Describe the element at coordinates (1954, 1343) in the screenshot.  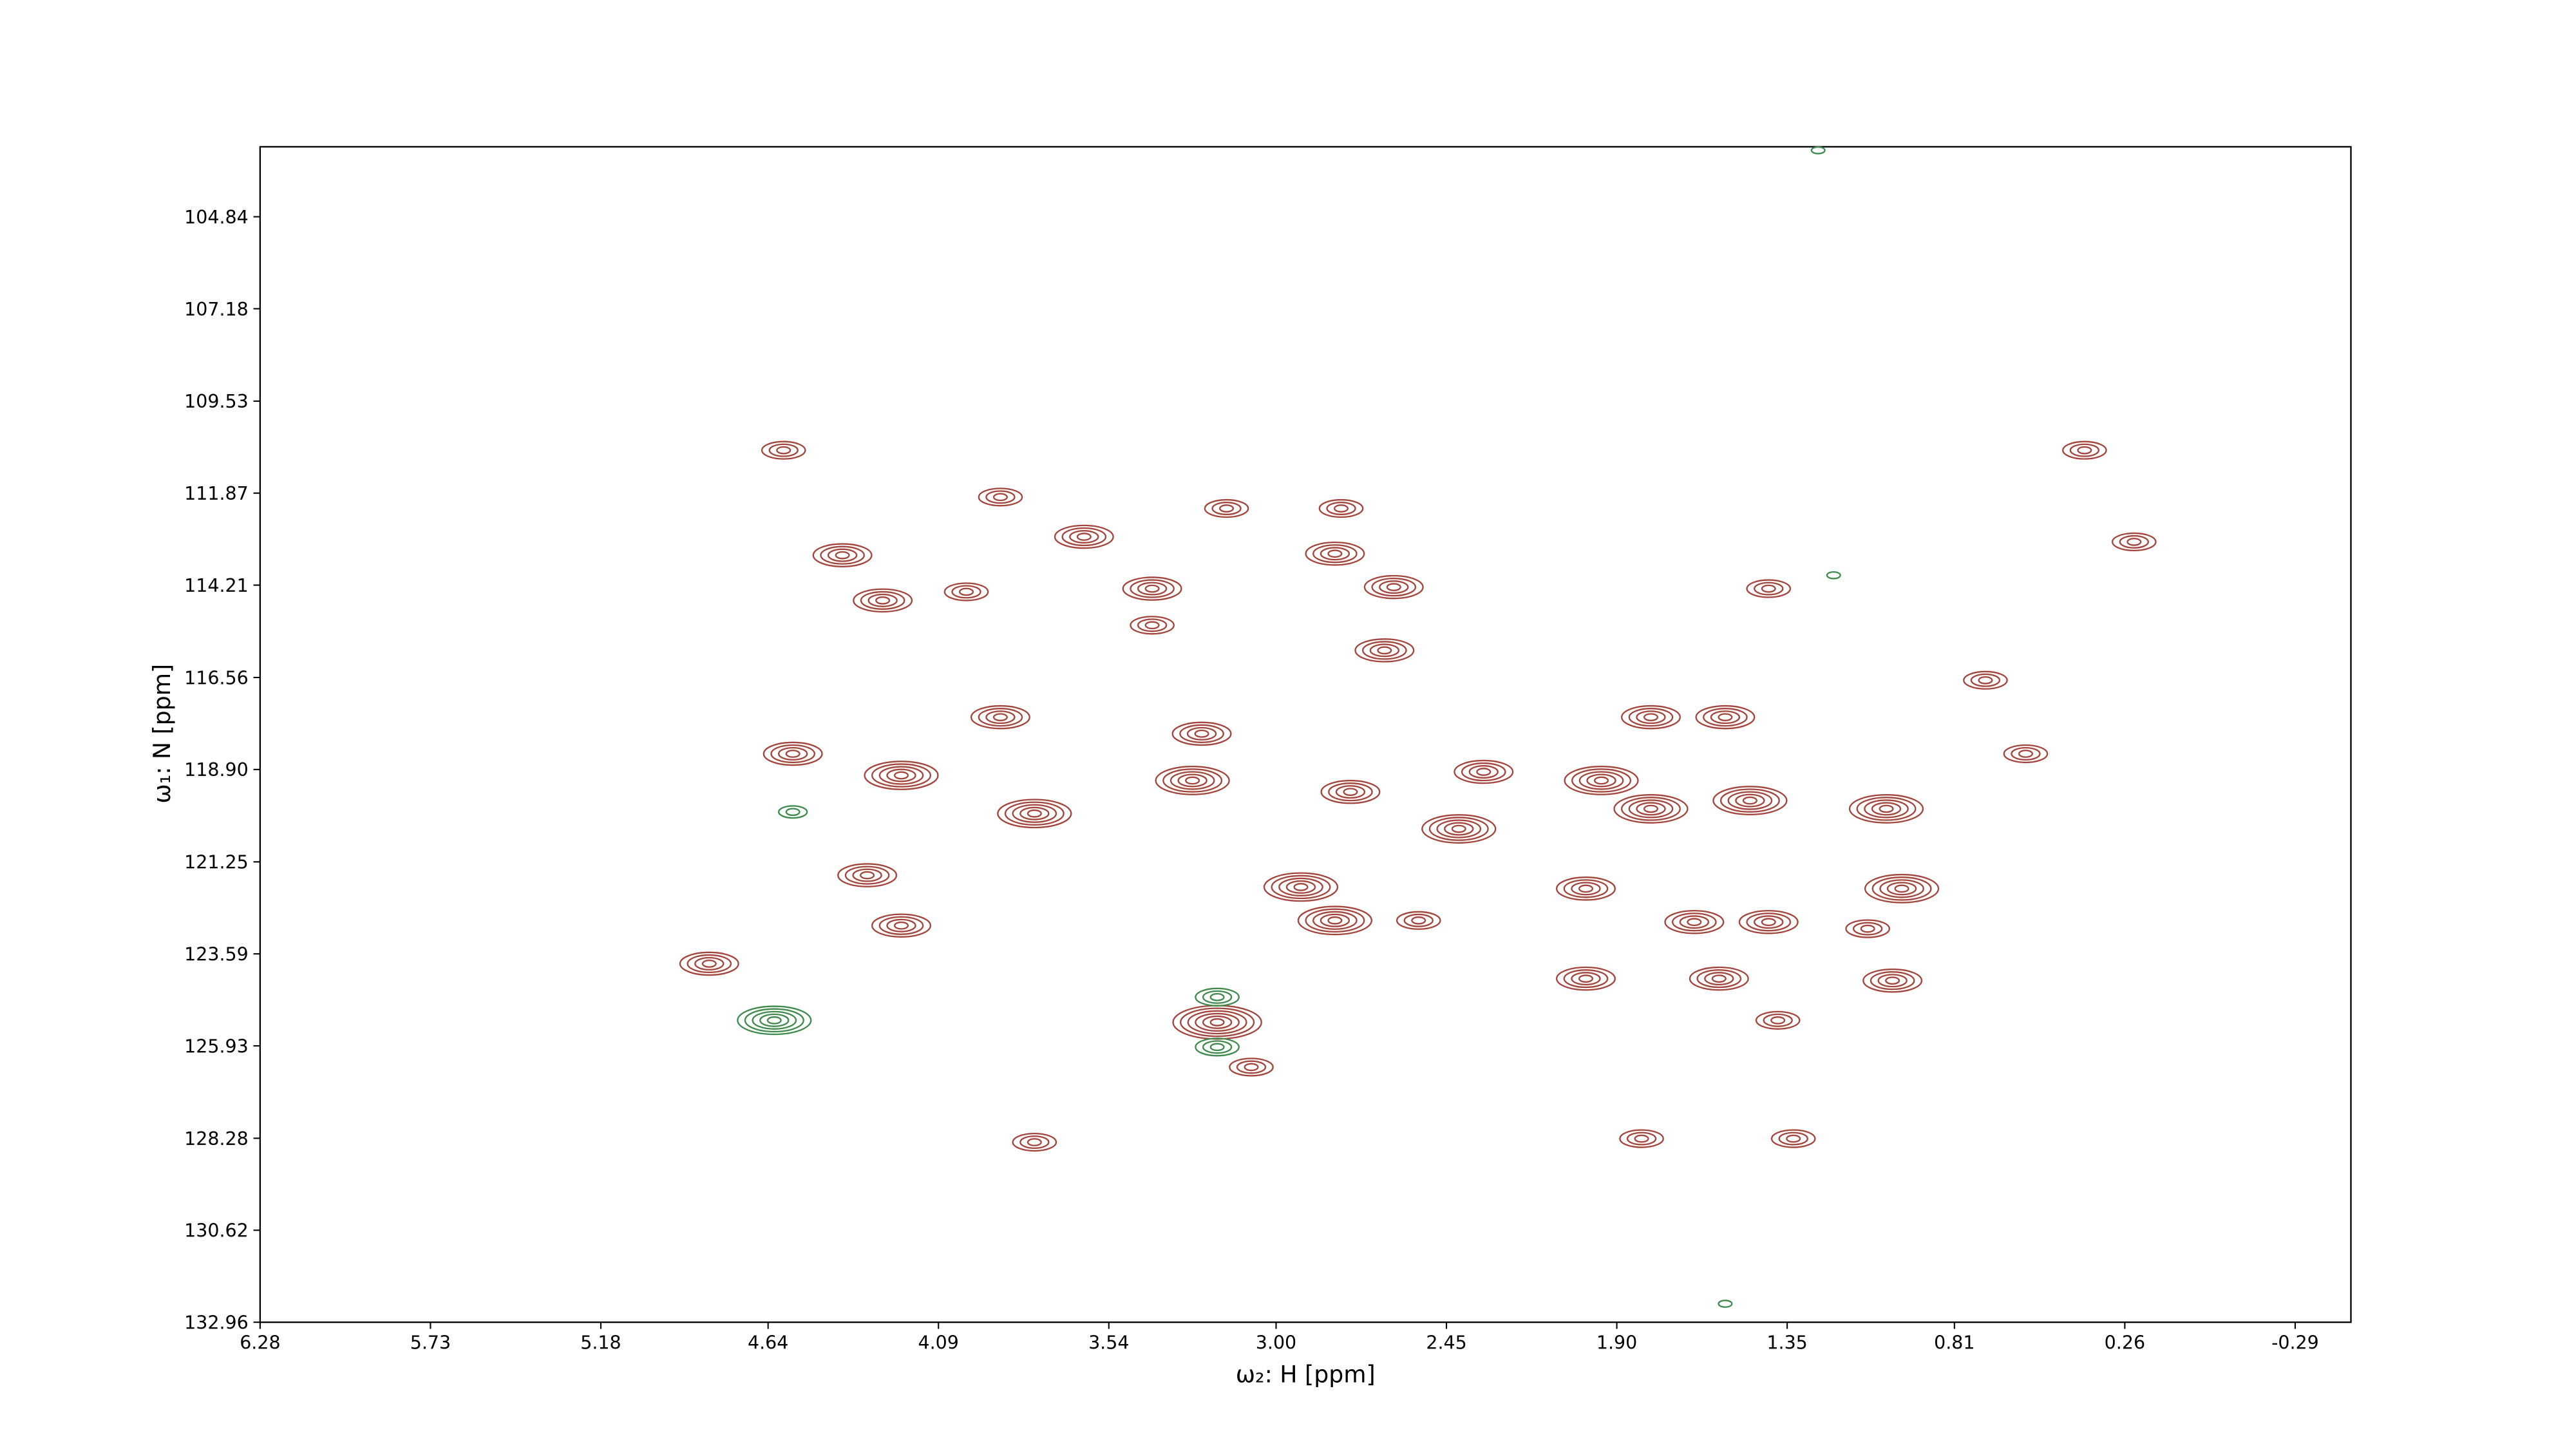
I see `x-tick-label: 0.81` at that location.